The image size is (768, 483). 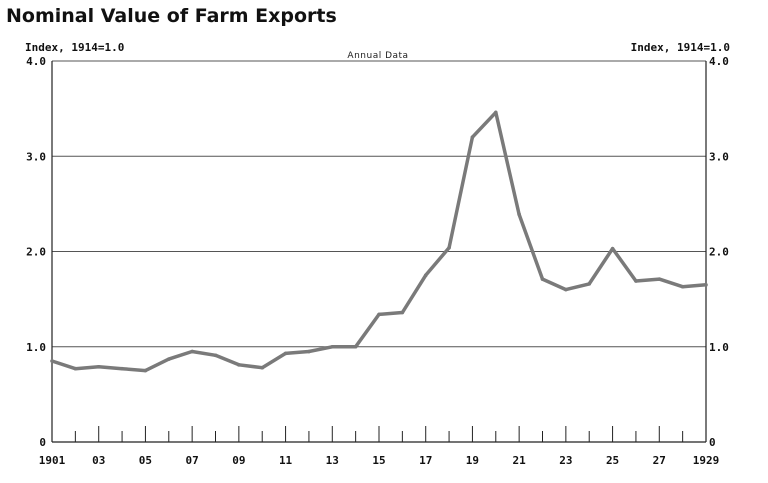 What do you see at coordinates (719, 61) in the screenshot?
I see `y-tick-label-right: 4.0` at bounding box center [719, 61].